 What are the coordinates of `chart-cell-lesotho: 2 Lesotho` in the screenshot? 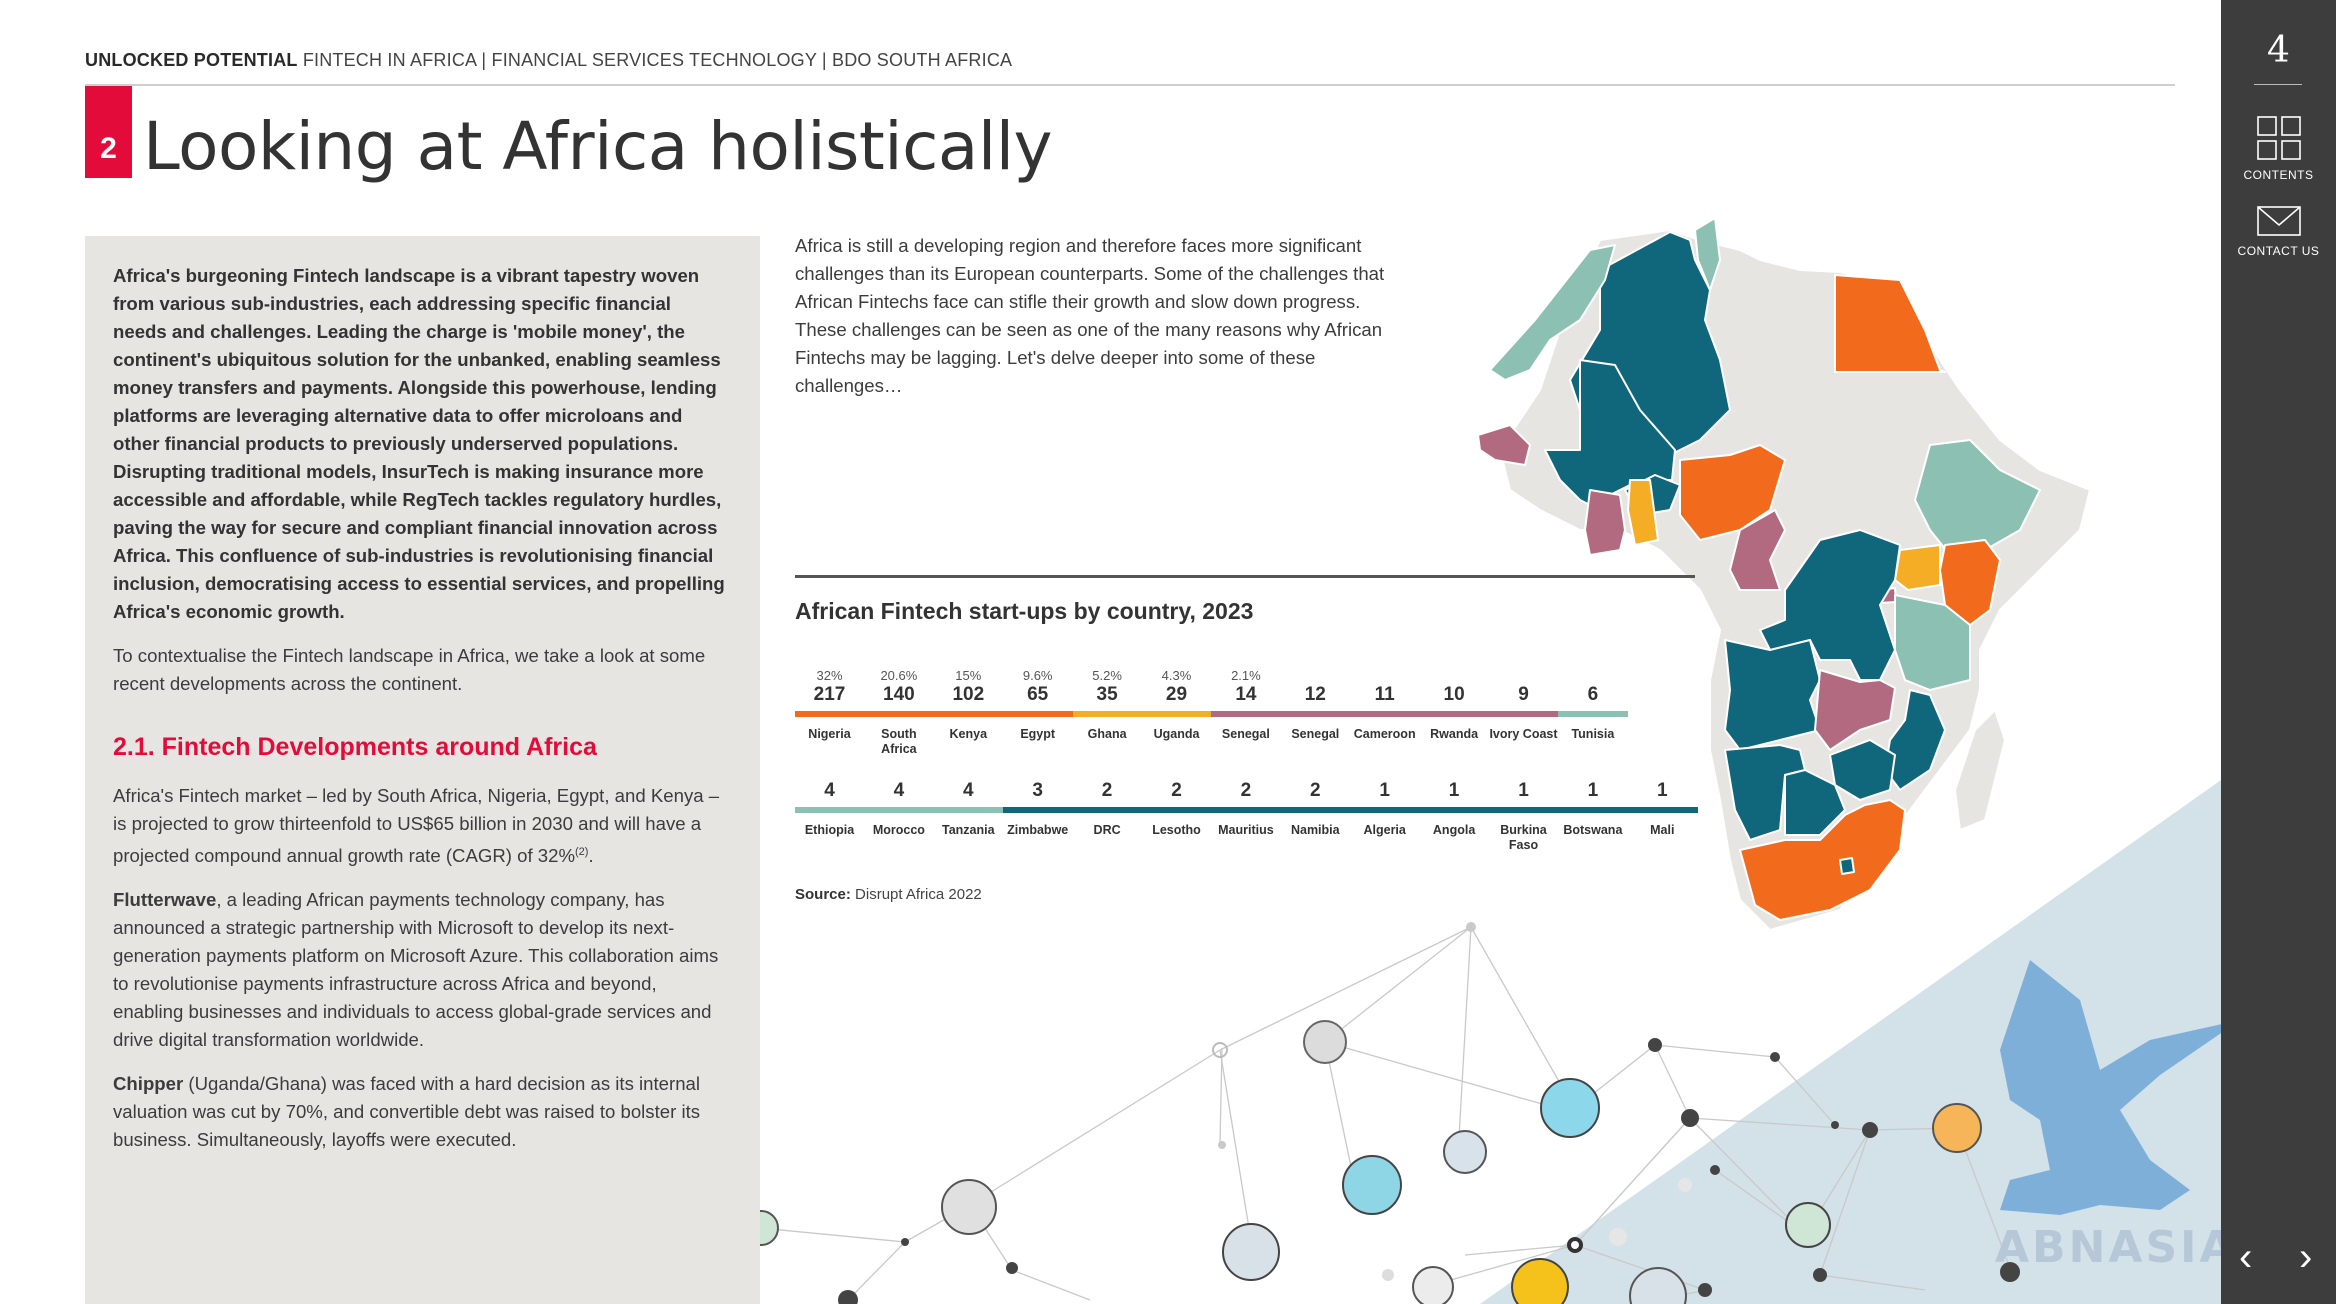 It's located at (1177, 809).